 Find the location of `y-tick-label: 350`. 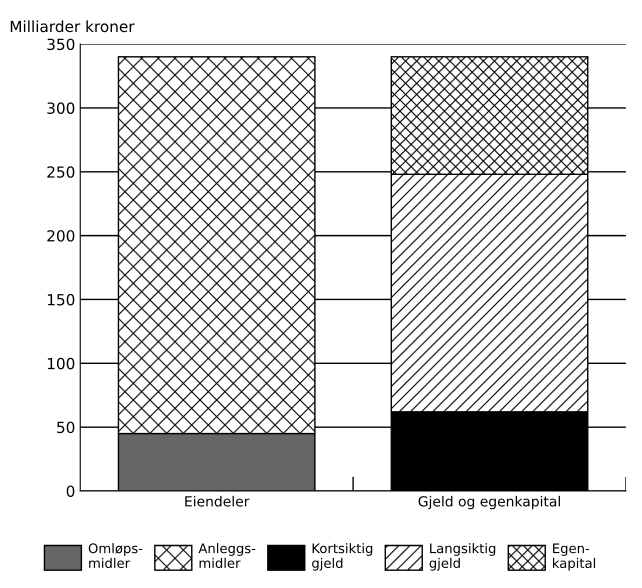

y-tick-label: 350 is located at coordinates (60, 44).